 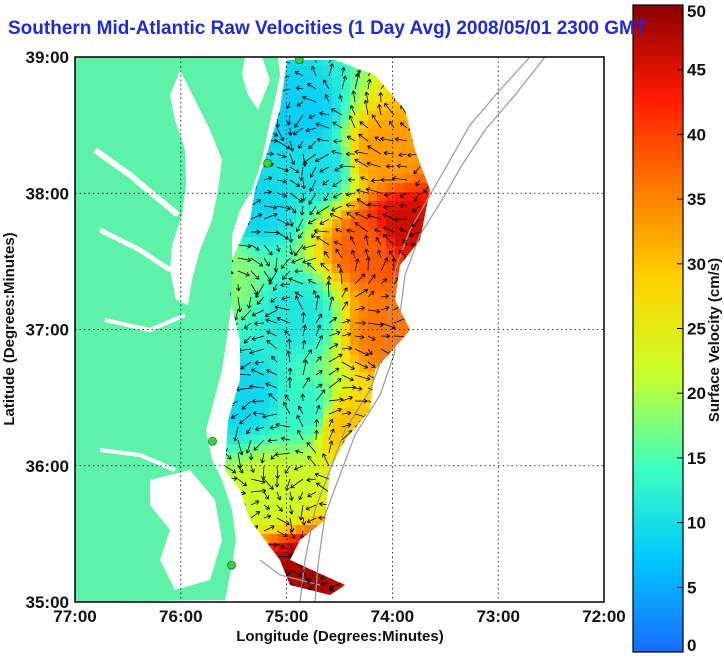 What do you see at coordinates (696, 523) in the screenshot?
I see `colorbar-tick-label: 10` at bounding box center [696, 523].